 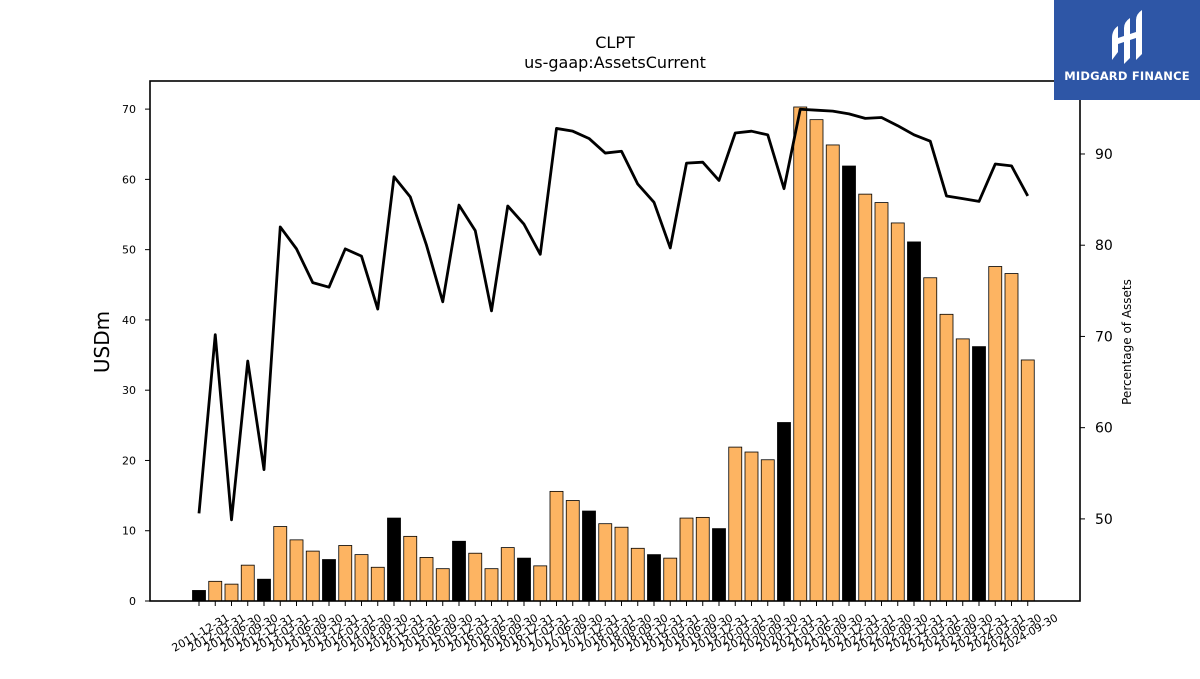 I want to click on logo-text: MIDGARD FINANCE, so click(x=1127, y=76).